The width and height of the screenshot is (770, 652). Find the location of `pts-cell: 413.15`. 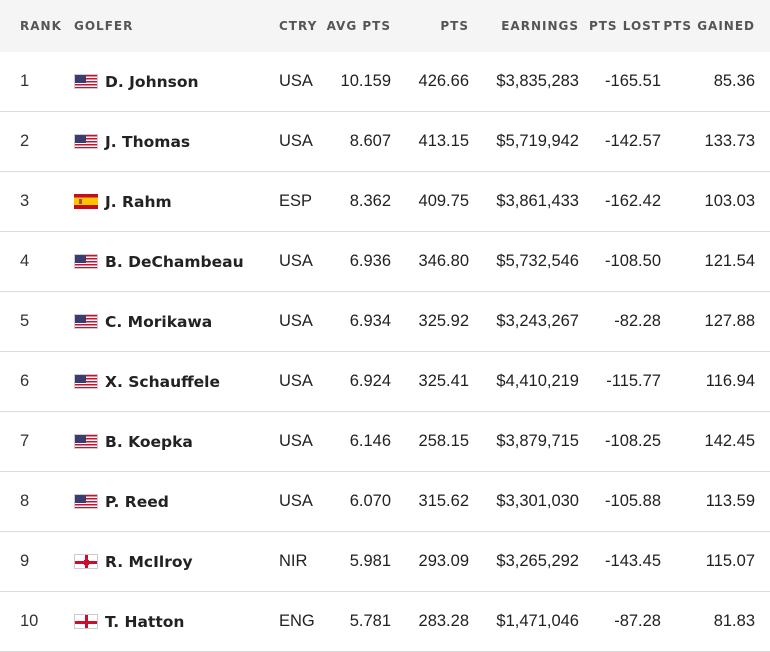

pts-cell: 413.15 is located at coordinates (443, 141).